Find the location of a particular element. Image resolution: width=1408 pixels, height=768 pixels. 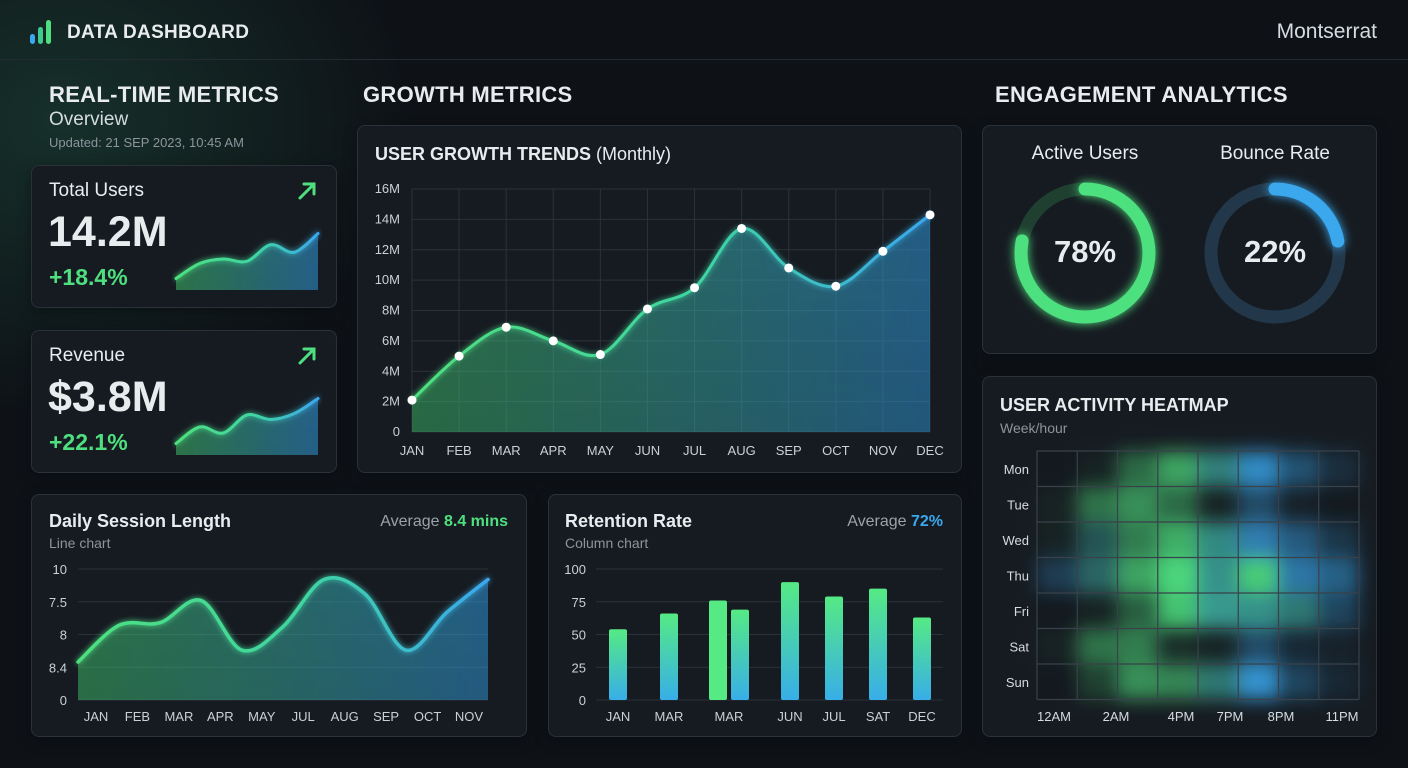

y-tick-label: 75 is located at coordinates (579, 602).